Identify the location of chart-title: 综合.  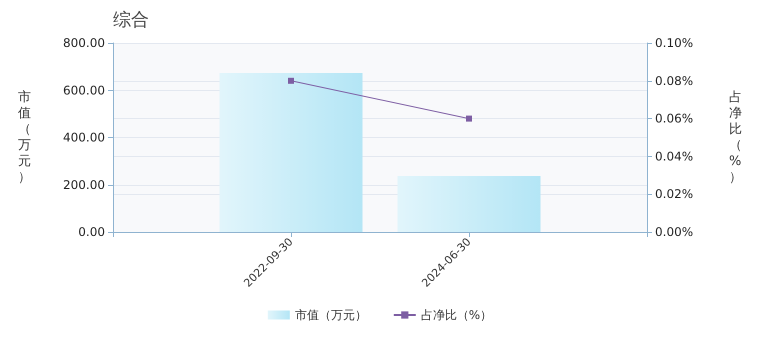
(131, 20).